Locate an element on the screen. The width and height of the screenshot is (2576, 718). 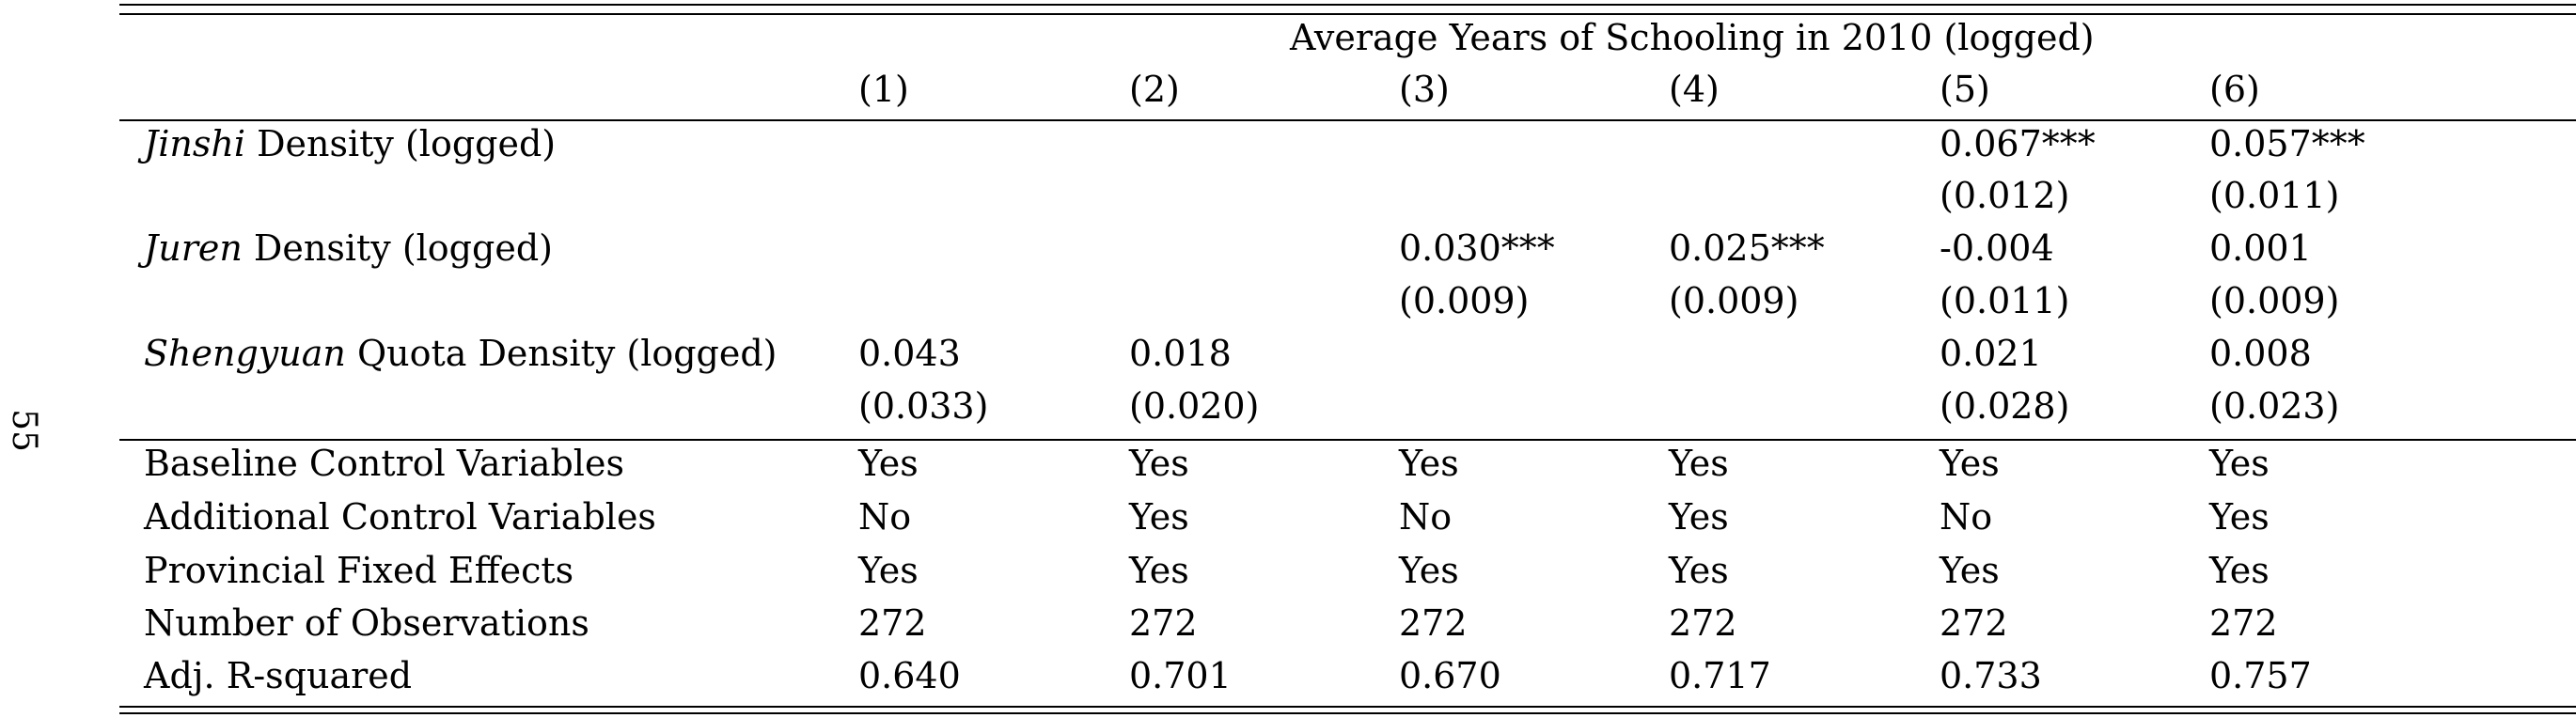
column-label: (3) is located at coordinates (1425, 89).